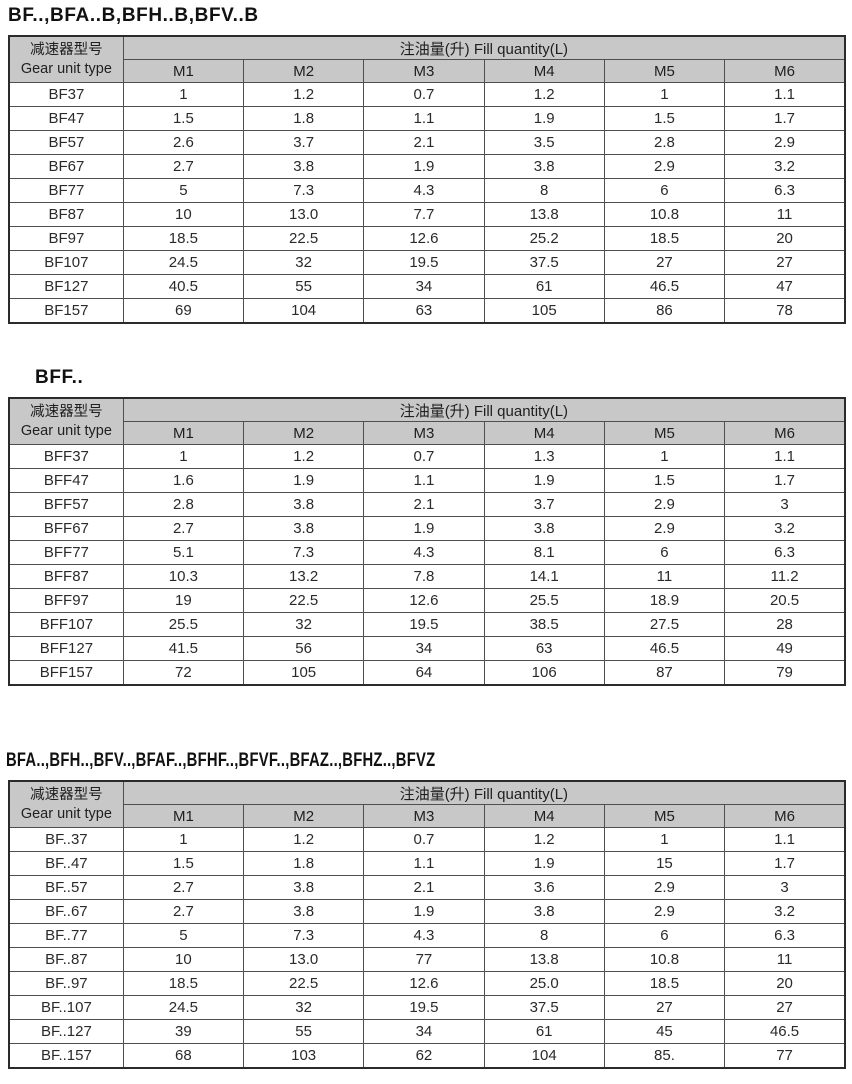 The height and width of the screenshot is (1084, 852). Describe the element at coordinates (785, 887) in the screenshot. I see `value-cell: 3` at that location.